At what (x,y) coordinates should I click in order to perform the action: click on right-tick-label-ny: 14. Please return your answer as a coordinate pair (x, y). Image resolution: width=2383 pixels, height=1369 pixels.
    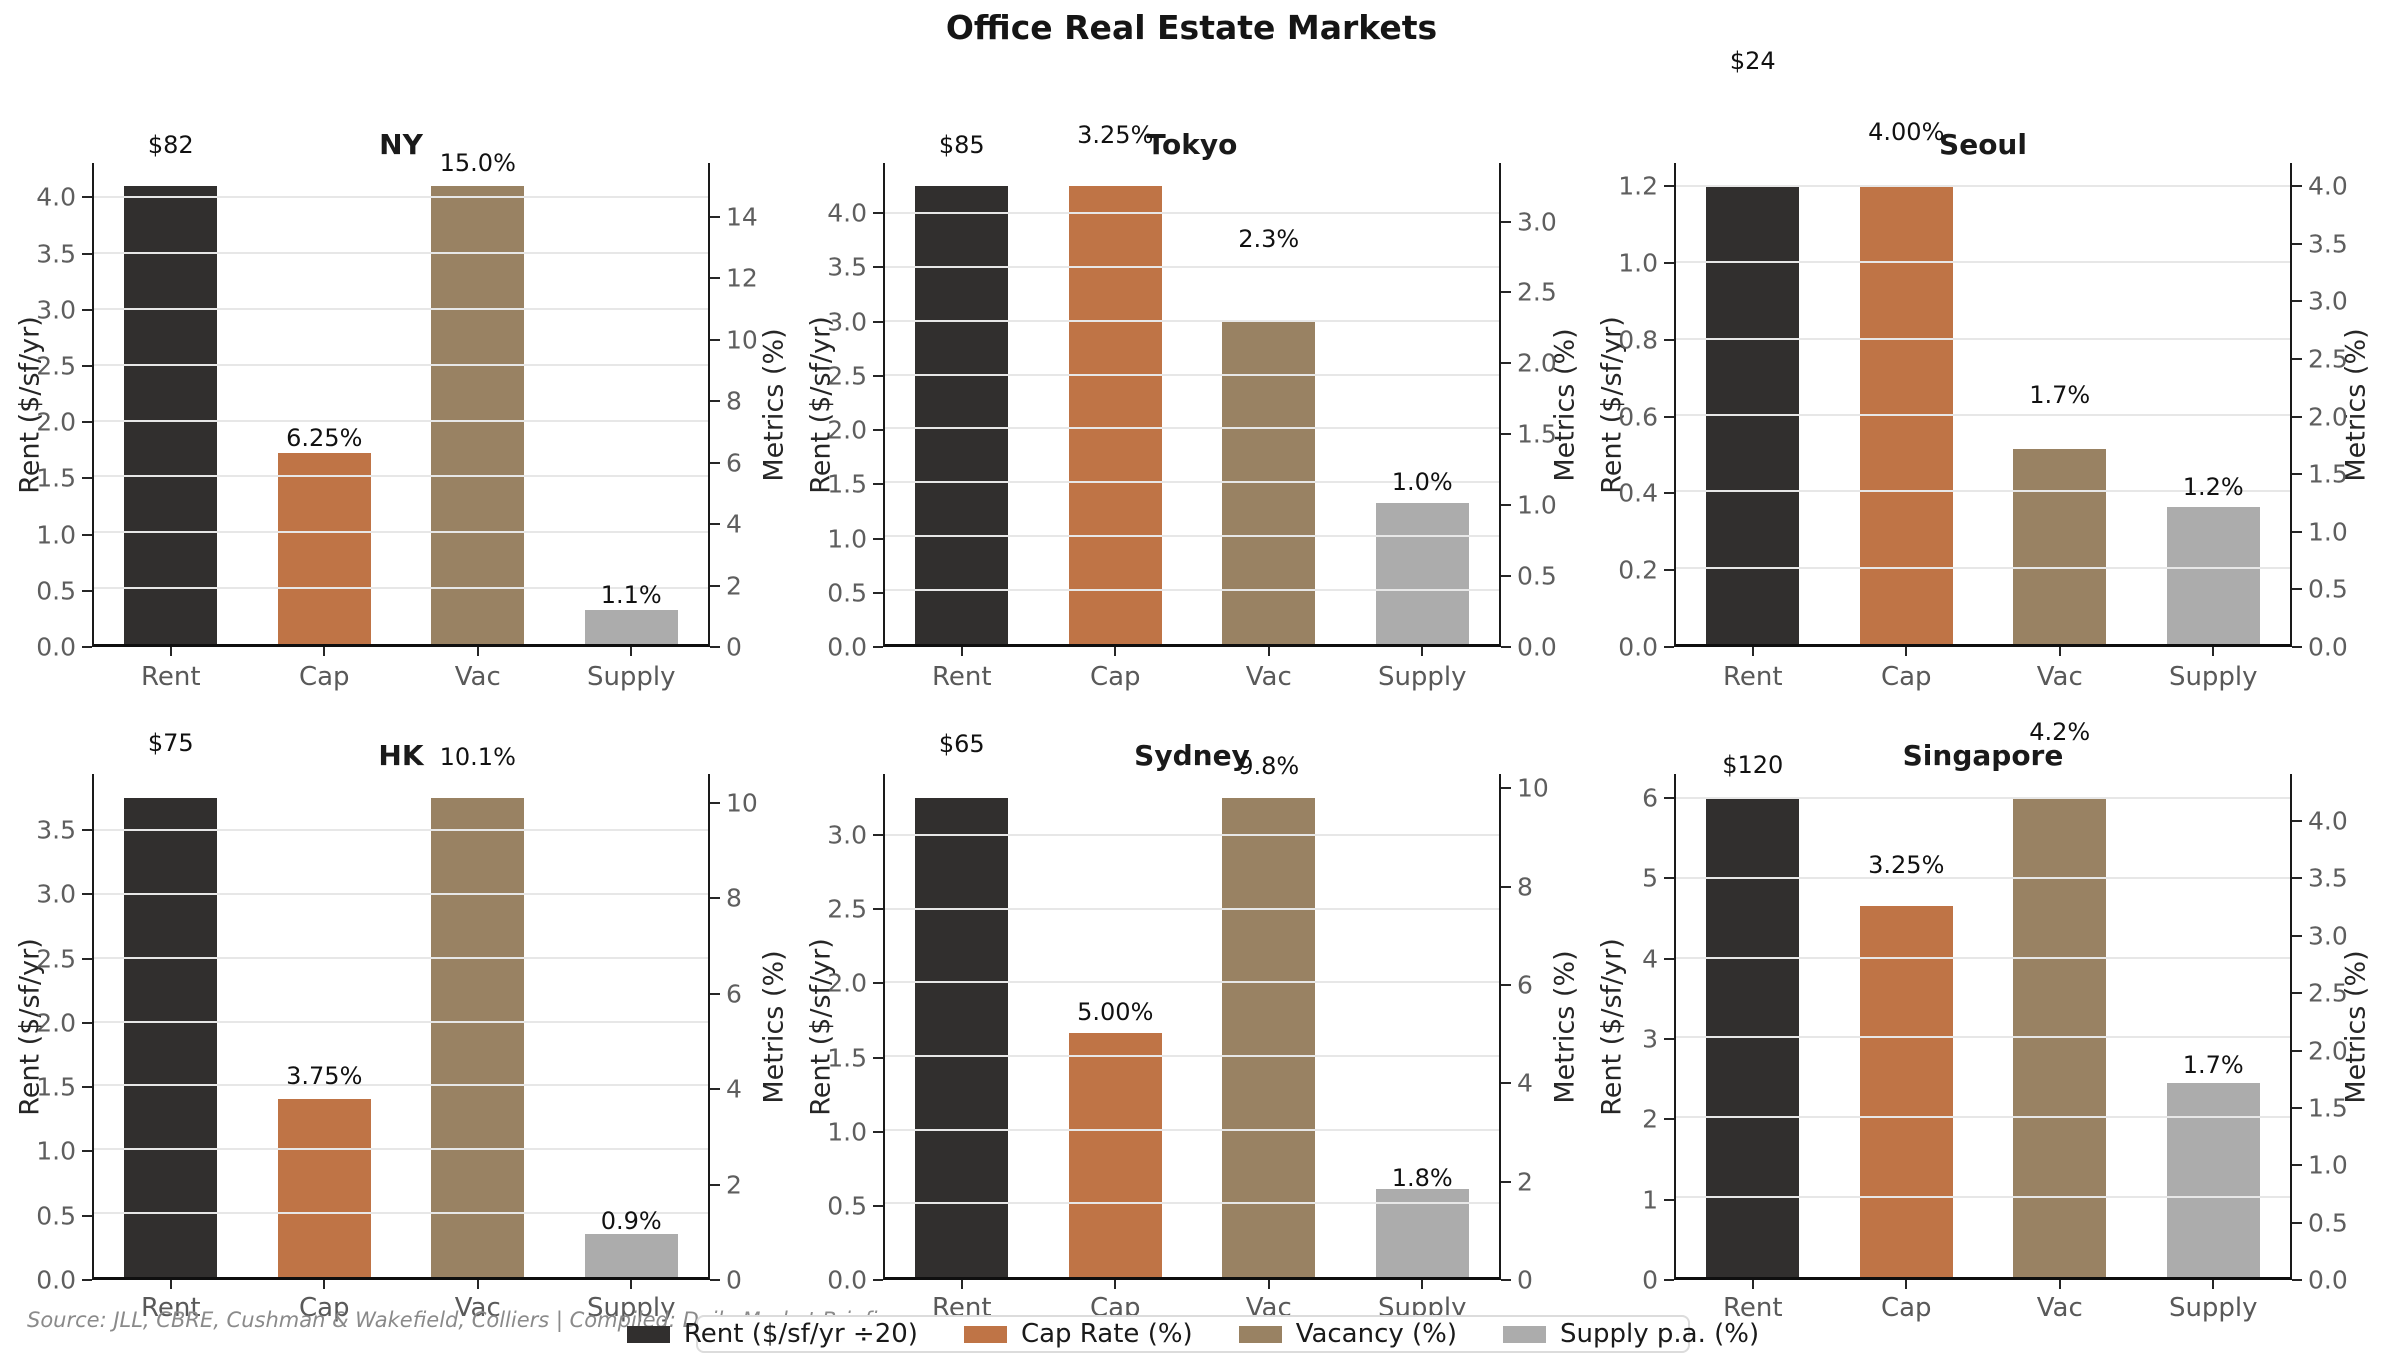
    Looking at the image, I should click on (742, 217).